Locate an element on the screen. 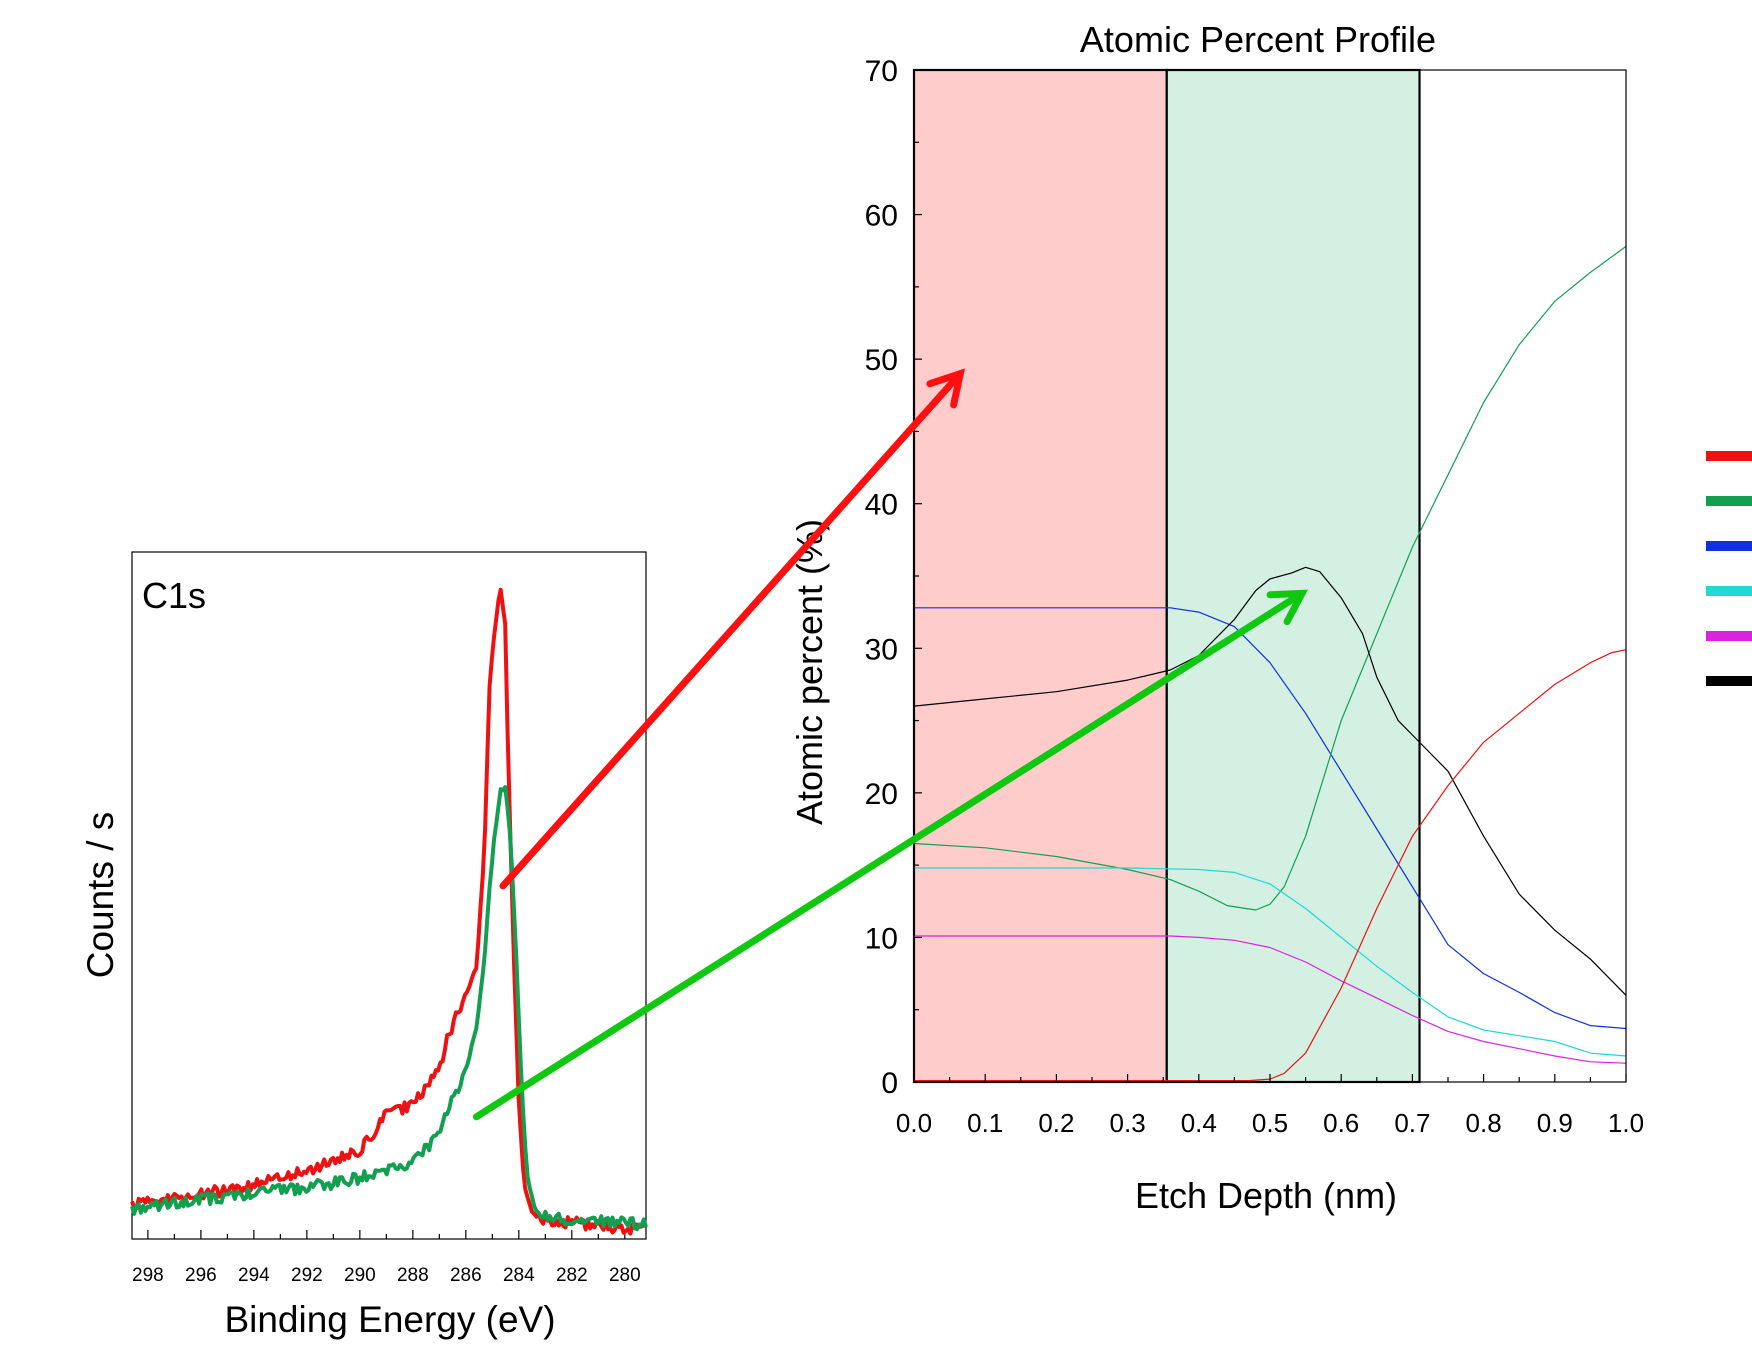 The image size is (1752, 1358). profile-y-axis-label: Atomic percent (%) is located at coordinates (809, 672).